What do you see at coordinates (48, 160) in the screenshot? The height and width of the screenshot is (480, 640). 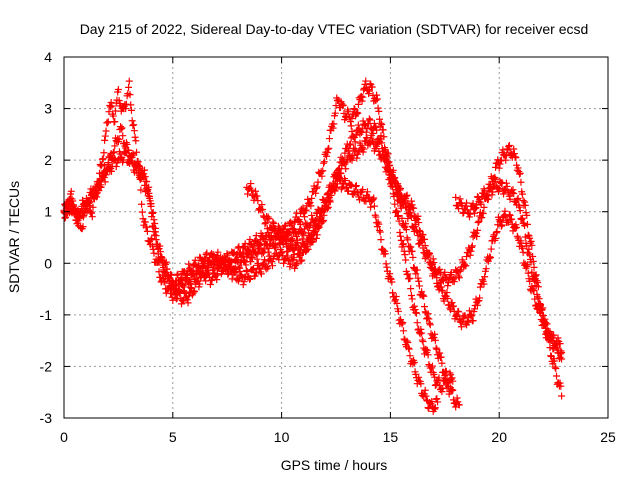 I see `y-tick-label: 2` at bounding box center [48, 160].